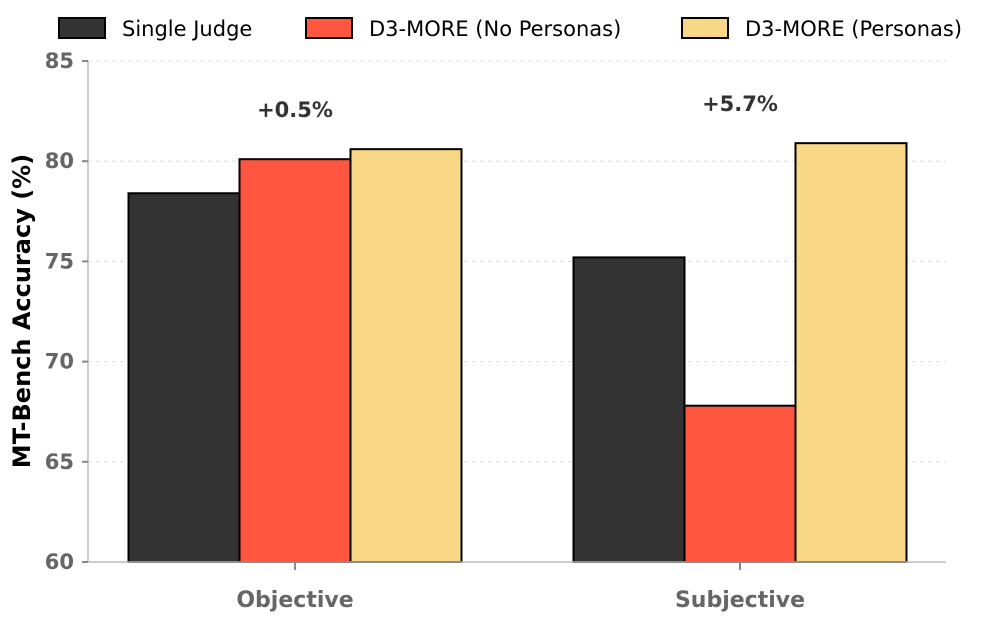 Image resolution: width=996 pixels, height=623 pixels. What do you see at coordinates (740, 104) in the screenshot?
I see `improvement-annotation: +5.7%` at bounding box center [740, 104].